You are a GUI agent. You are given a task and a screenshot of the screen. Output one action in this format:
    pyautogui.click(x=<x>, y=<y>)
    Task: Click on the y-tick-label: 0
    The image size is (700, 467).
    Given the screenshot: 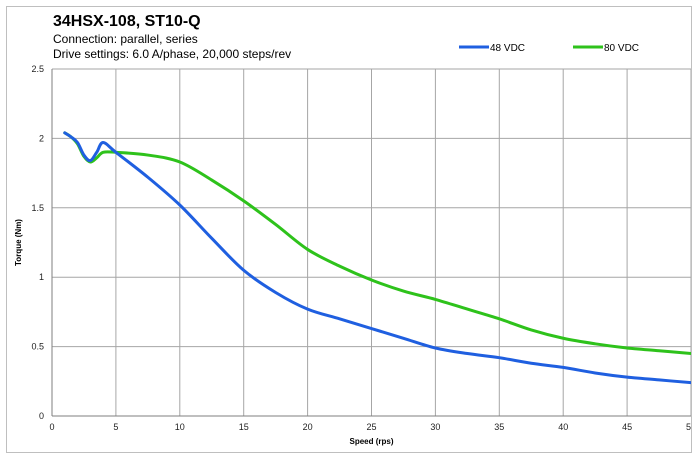 What is the action you would take?
    pyautogui.click(x=41, y=416)
    